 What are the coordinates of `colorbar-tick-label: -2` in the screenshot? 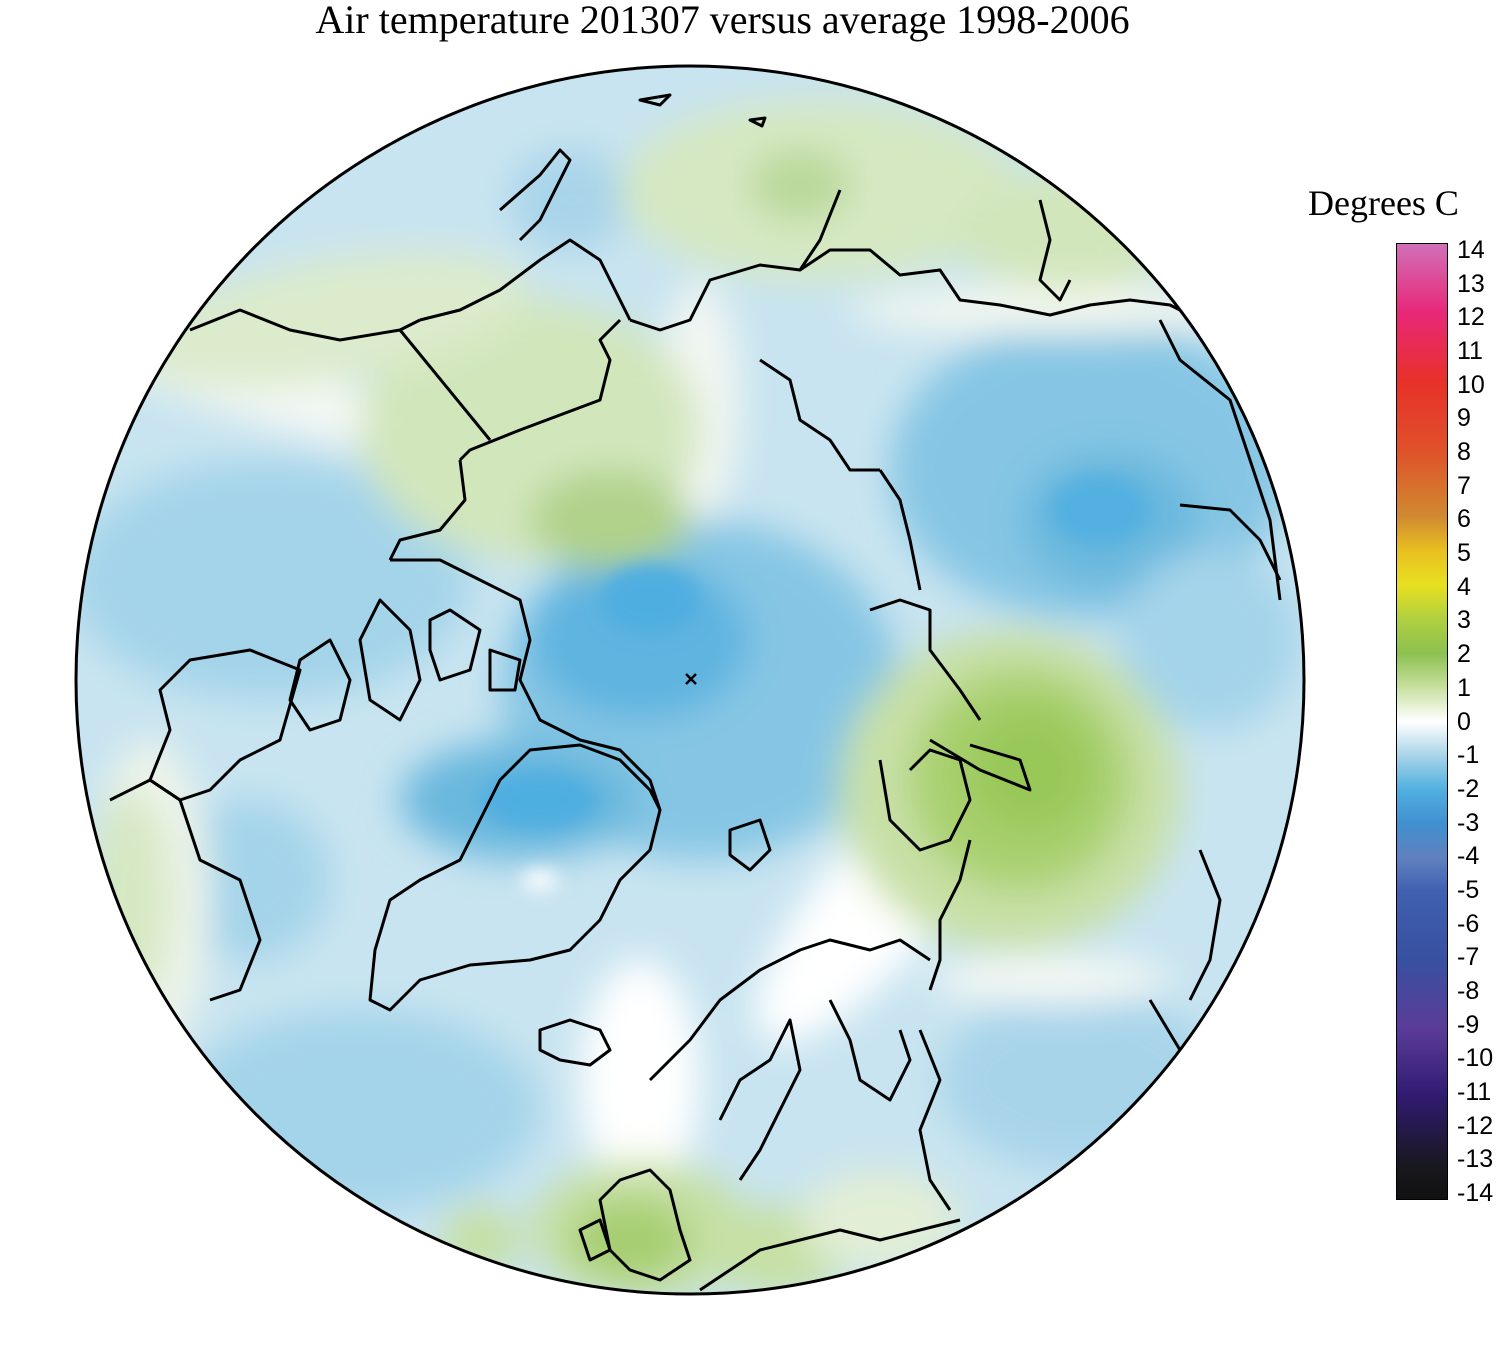 It's located at (1468, 788).